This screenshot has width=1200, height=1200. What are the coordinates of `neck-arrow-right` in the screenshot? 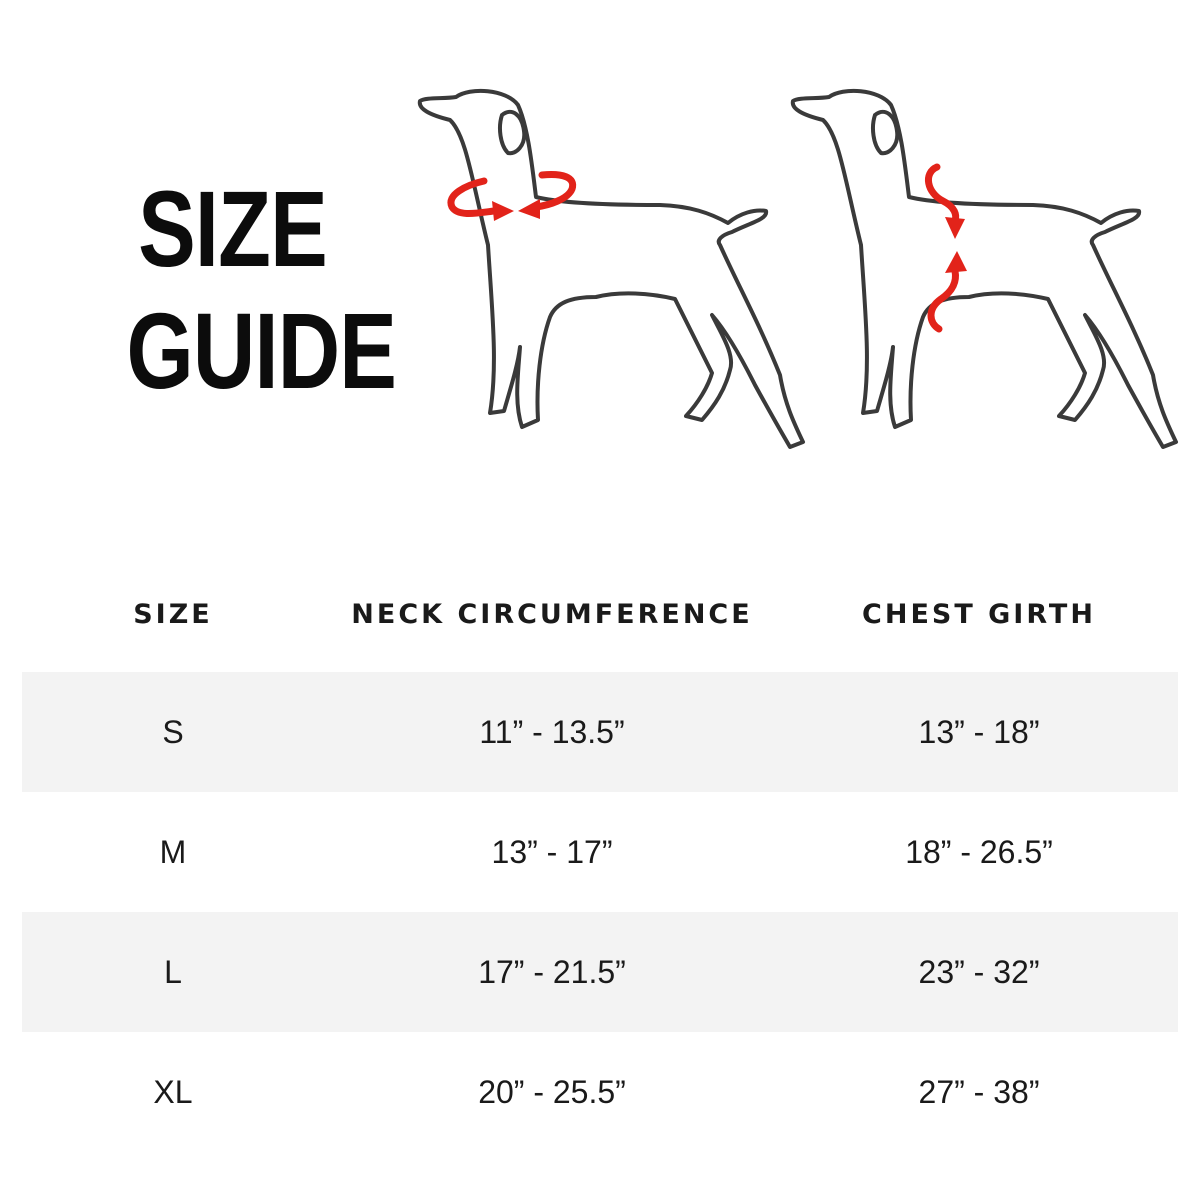 It's located at (554, 191).